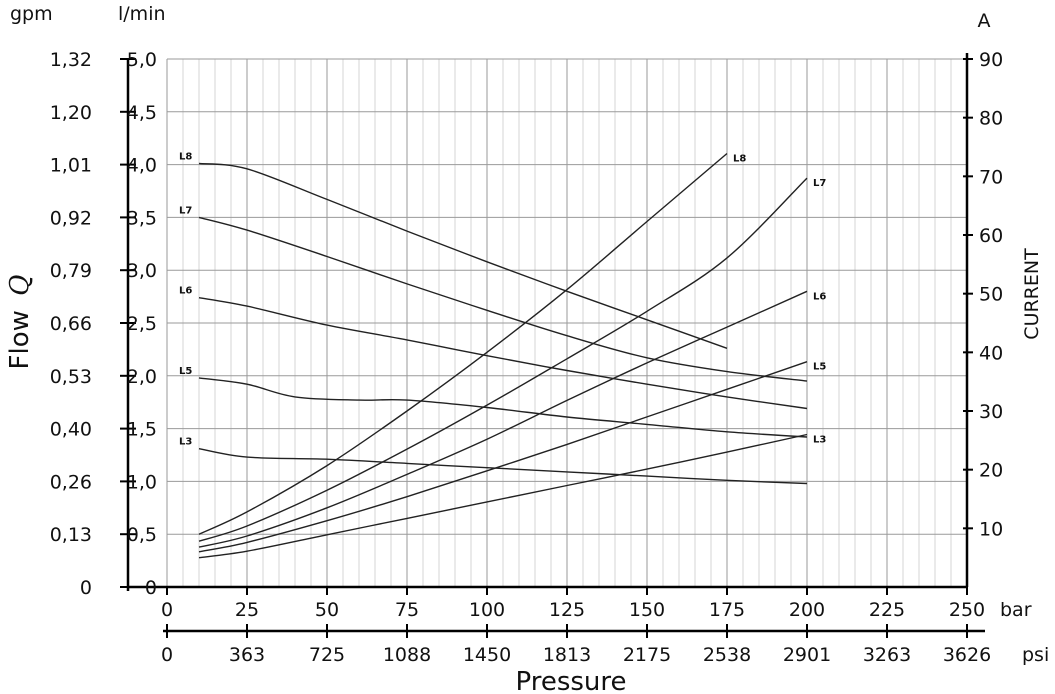 This screenshot has height=694, width=1055. What do you see at coordinates (185, 371) in the screenshot?
I see `flow-curve-label: L5` at bounding box center [185, 371].